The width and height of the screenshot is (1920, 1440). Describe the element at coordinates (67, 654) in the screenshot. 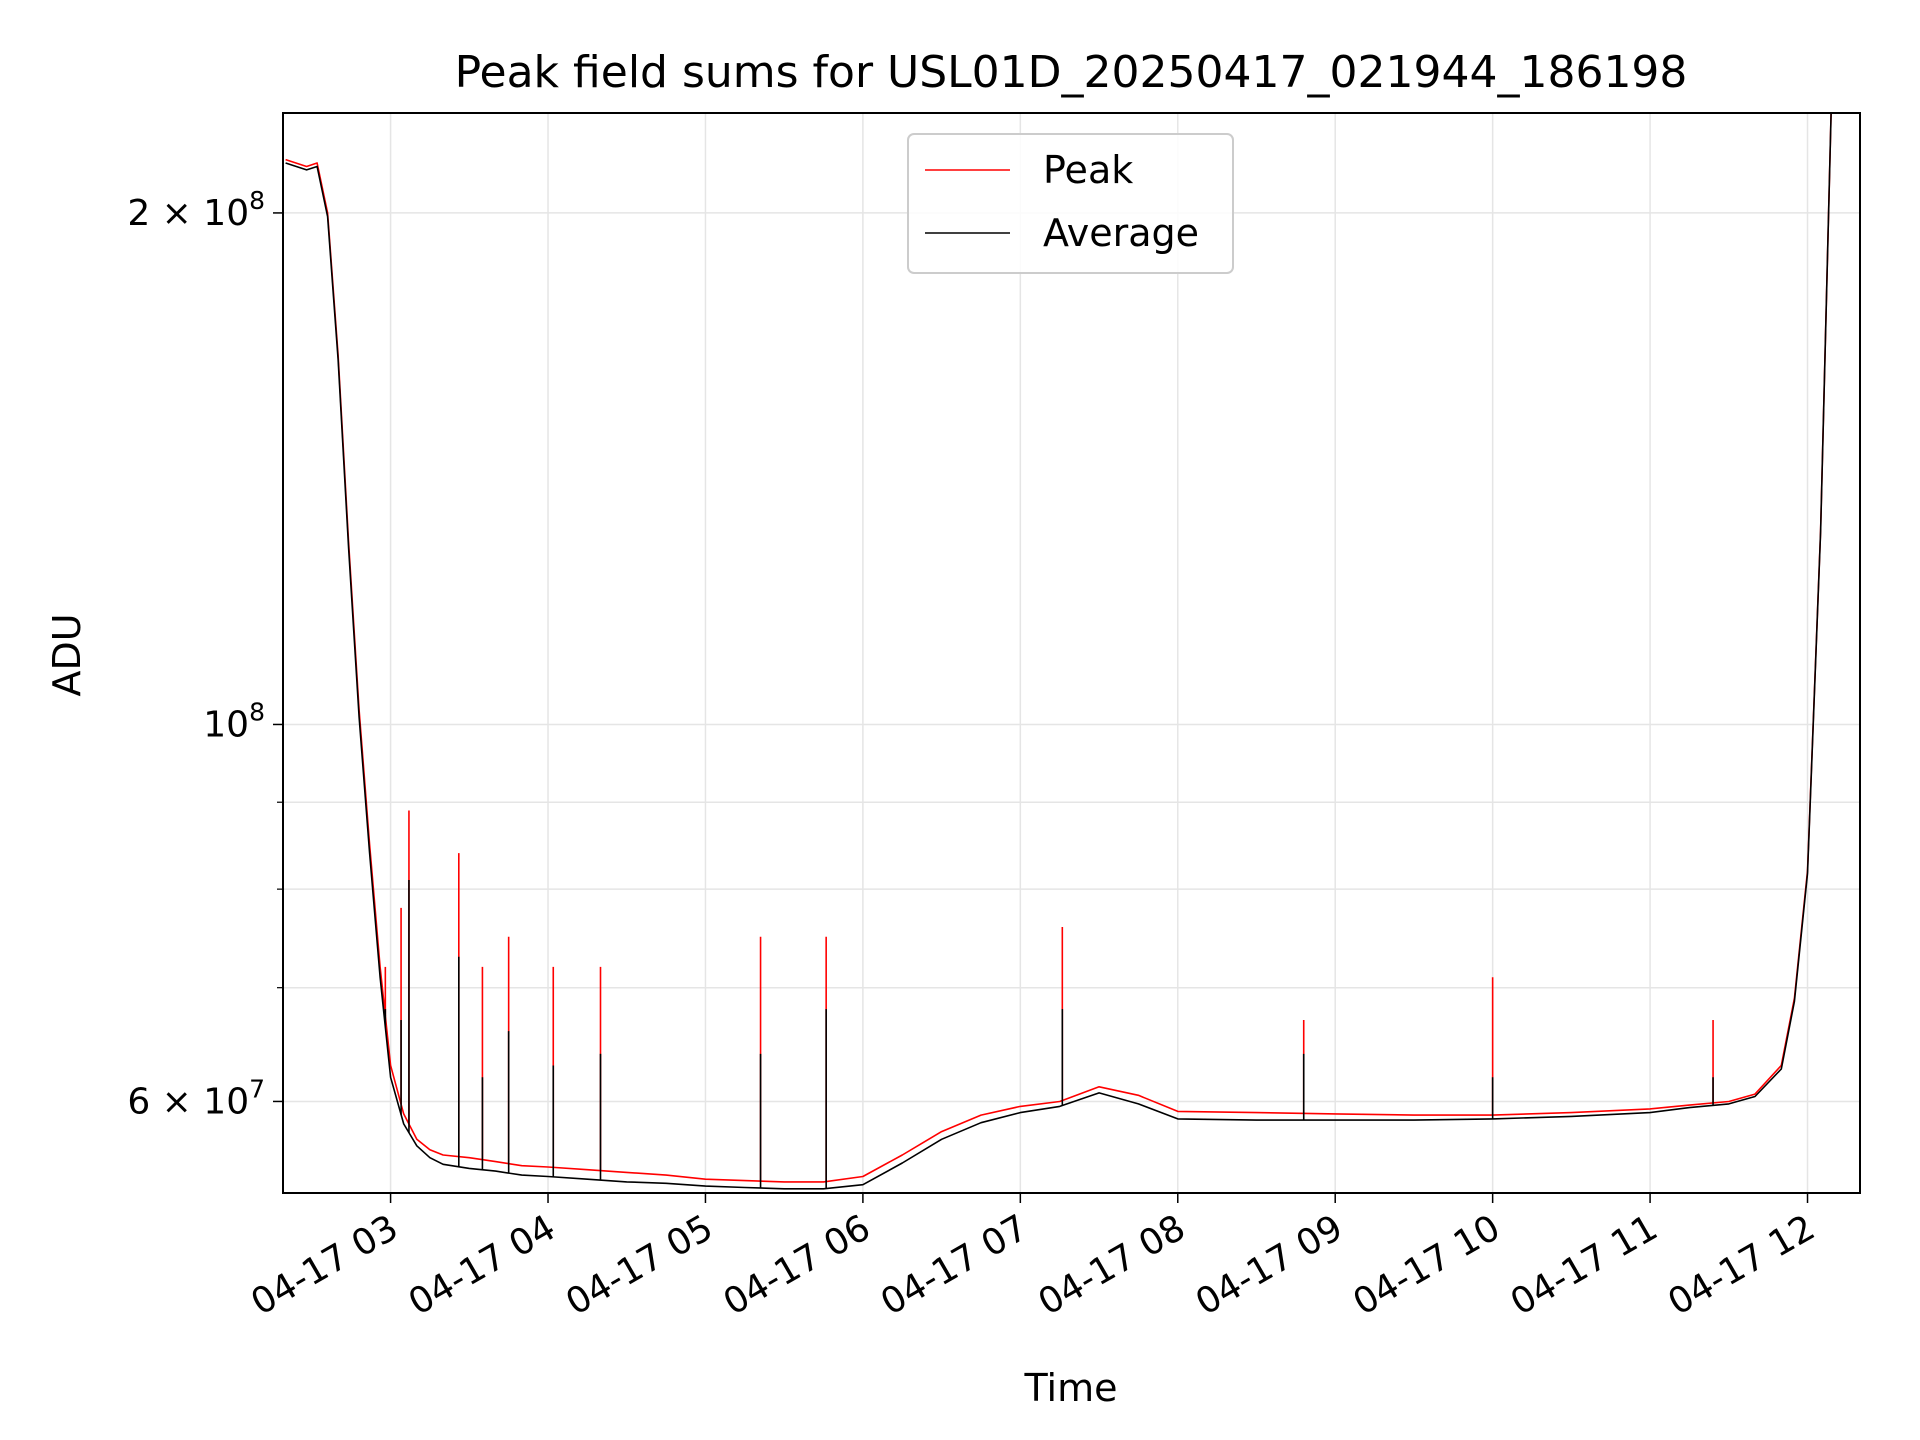

I see `y-axis-label: ADU` at that location.